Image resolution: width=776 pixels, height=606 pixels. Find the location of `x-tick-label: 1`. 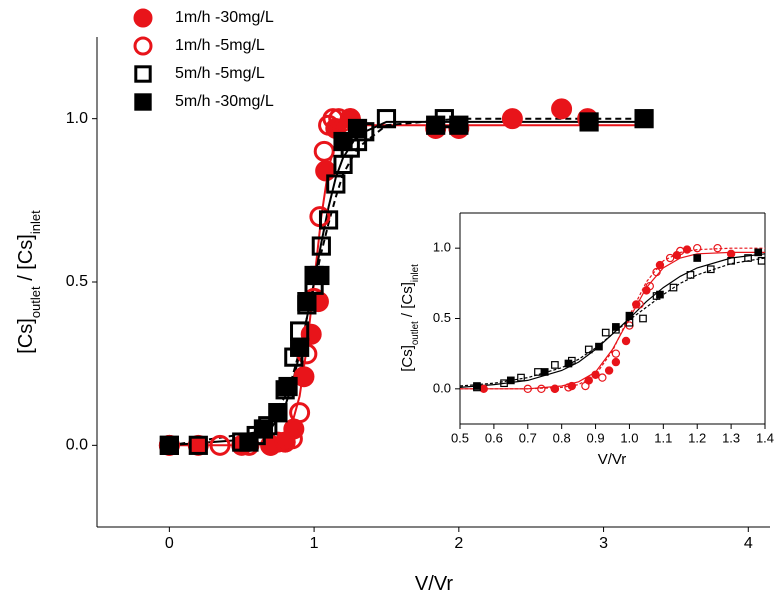

x-tick-label: 1 is located at coordinates (314, 543).